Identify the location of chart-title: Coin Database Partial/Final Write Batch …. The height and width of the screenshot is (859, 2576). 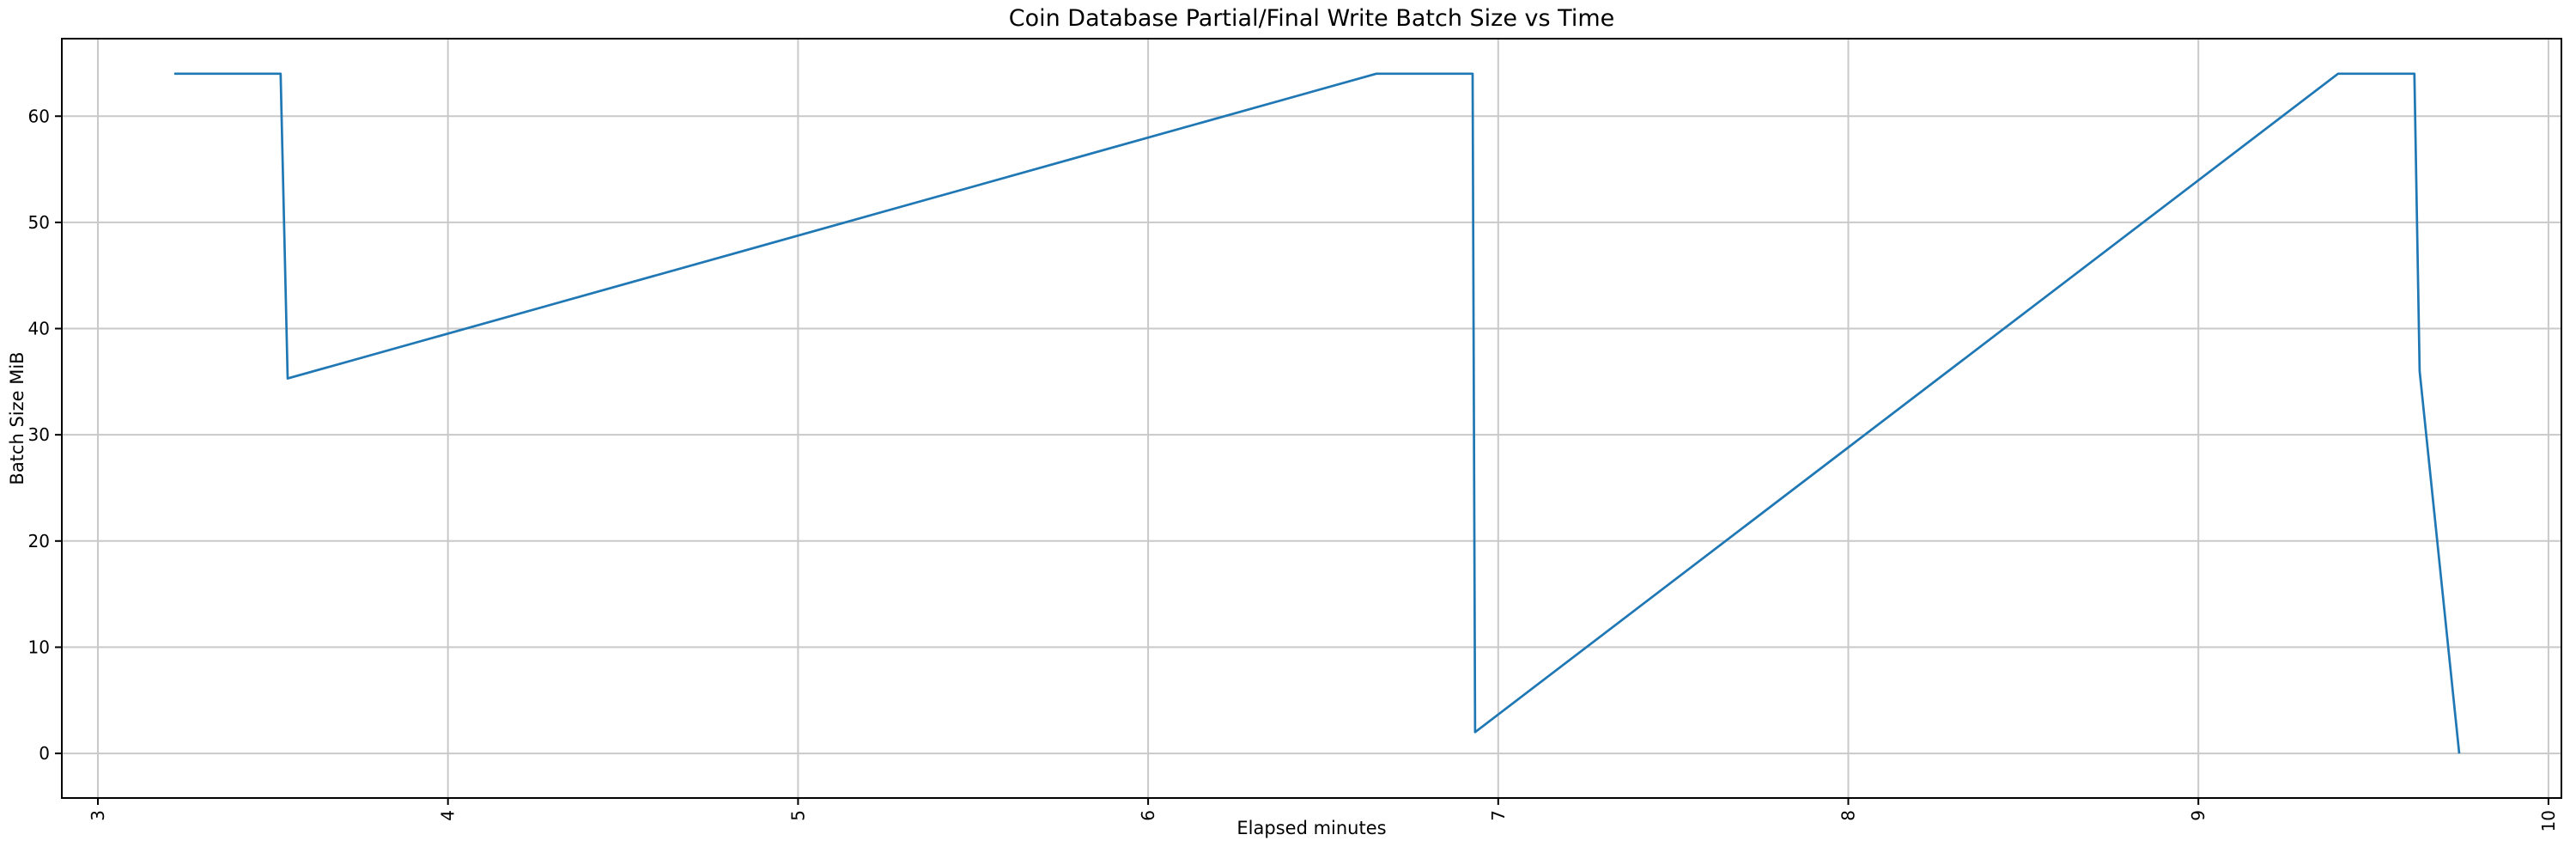
(1312, 19).